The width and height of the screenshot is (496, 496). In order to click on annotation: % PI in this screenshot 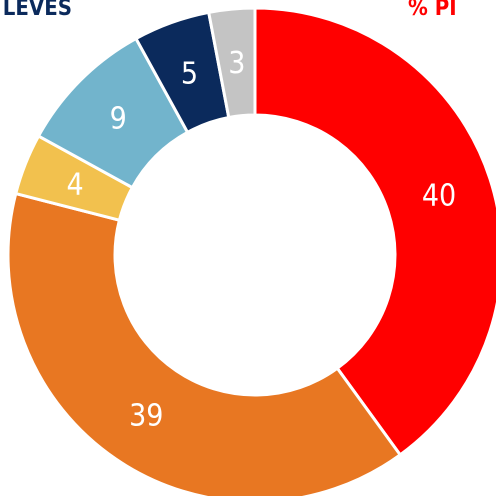, I will do `click(432, 10)`.